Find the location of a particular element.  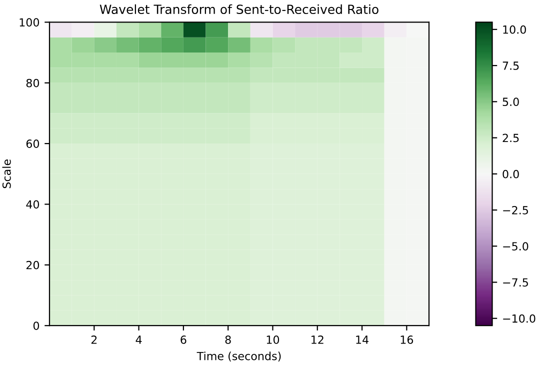

color-bar-label: 10.0 is located at coordinates (514, 29).